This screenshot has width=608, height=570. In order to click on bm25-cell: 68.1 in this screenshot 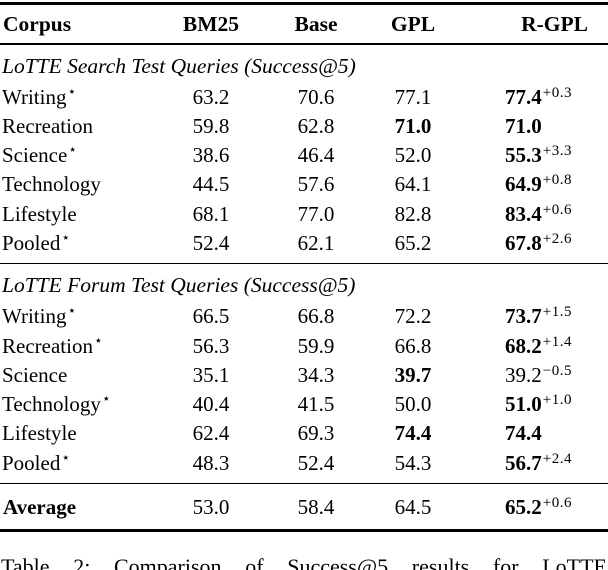, I will do `click(211, 214)`.